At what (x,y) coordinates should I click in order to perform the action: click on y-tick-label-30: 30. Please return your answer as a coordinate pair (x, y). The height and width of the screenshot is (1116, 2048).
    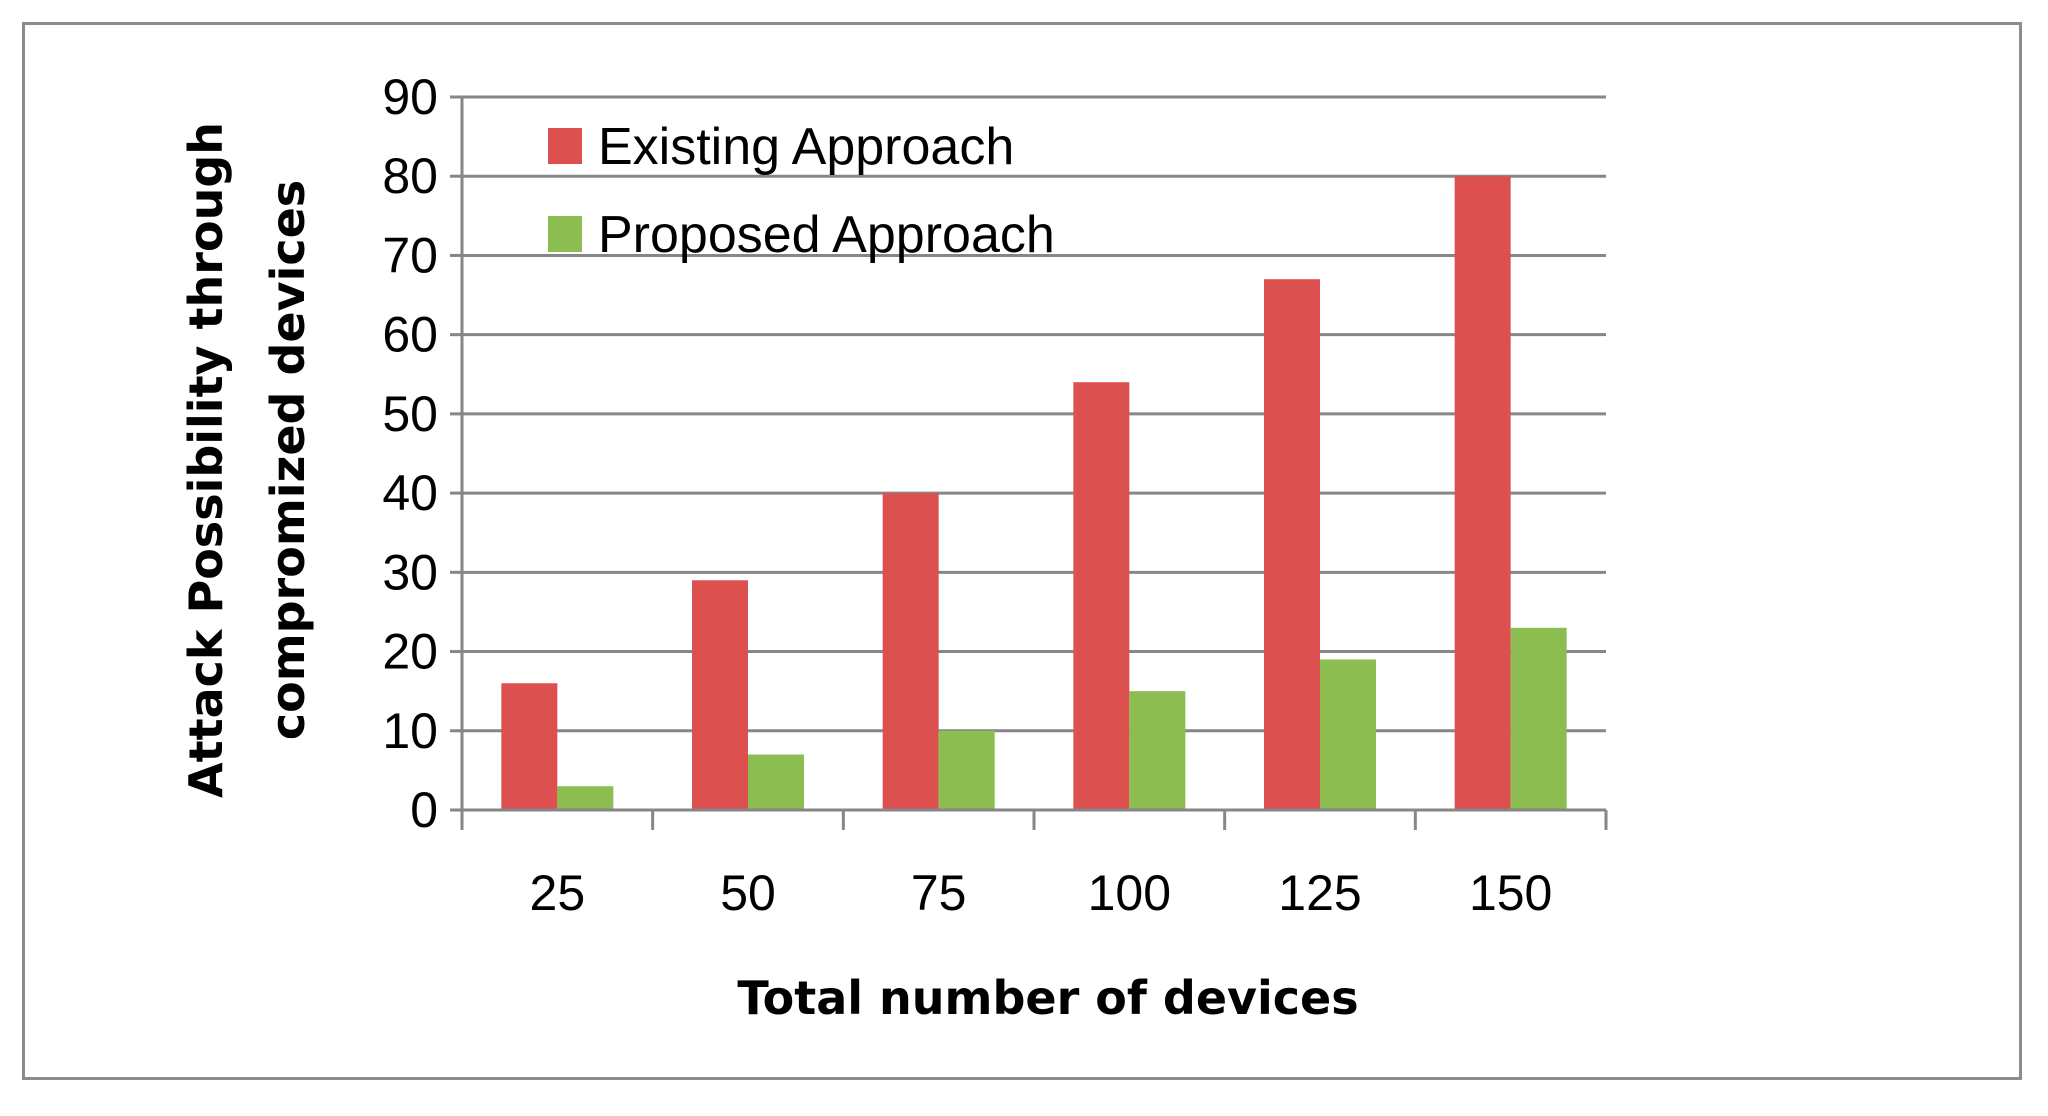
    Looking at the image, I should click on (410, 572).